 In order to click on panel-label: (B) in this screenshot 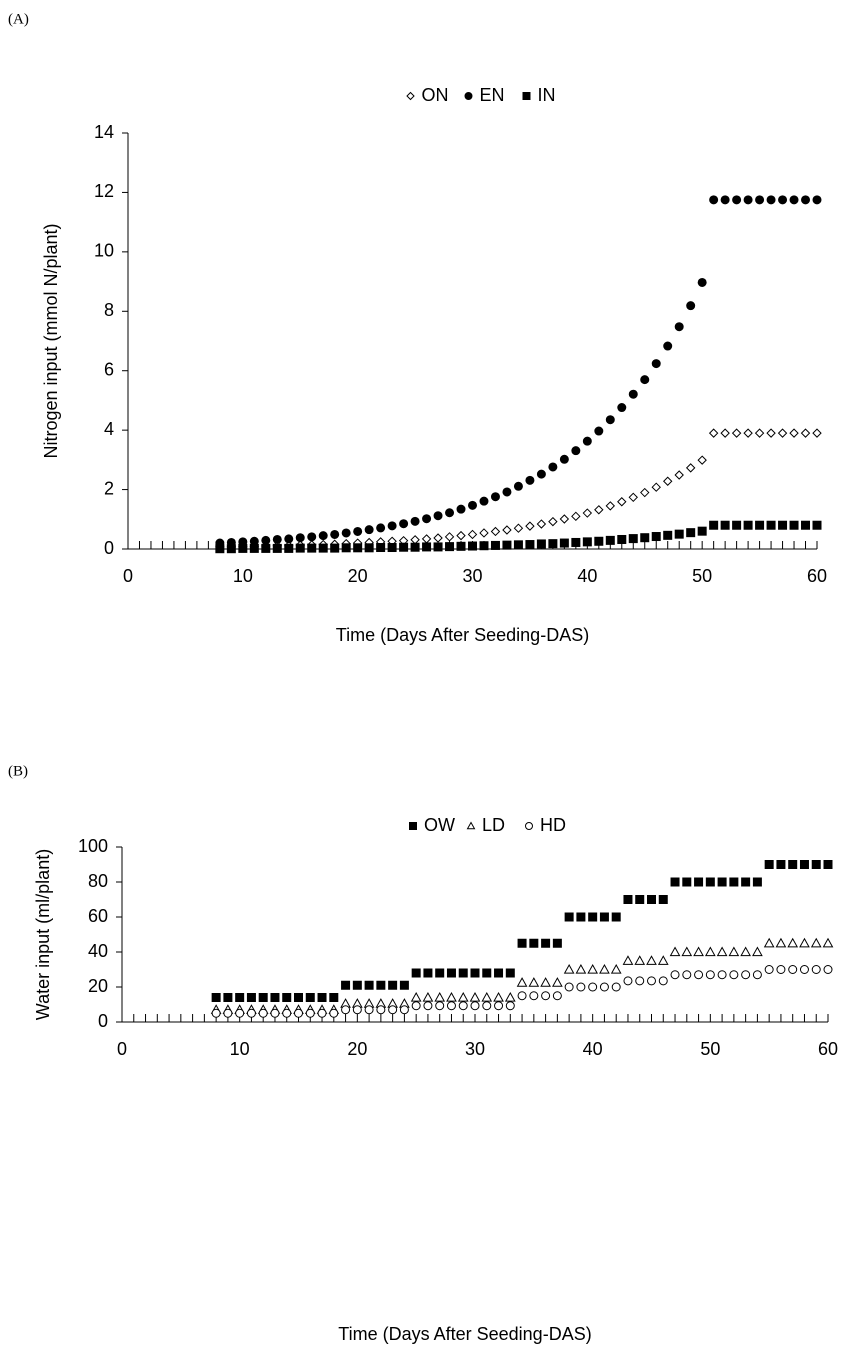, I will do `click(18, 771)`.